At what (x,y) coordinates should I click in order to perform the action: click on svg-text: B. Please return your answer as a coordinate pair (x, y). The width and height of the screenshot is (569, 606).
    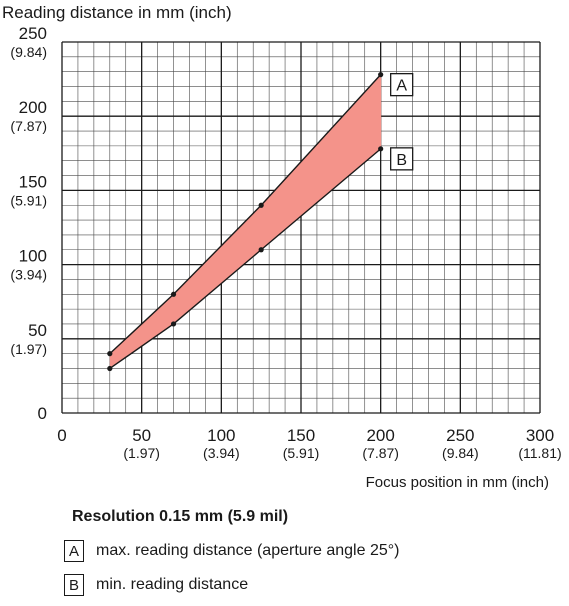
    Looking at the image, I should click on (401, 160).